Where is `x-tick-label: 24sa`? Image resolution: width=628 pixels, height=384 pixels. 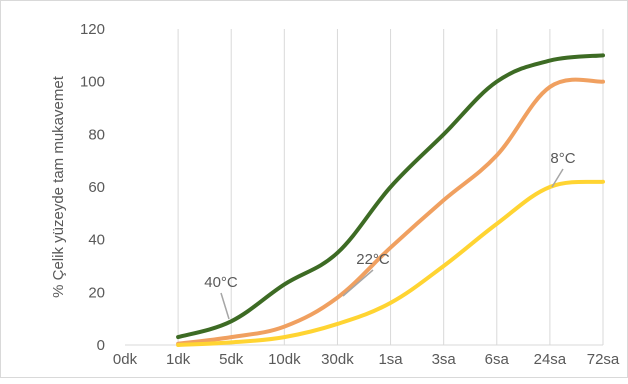 x-tick-label: 24sa is located at coordinates (550, 359).